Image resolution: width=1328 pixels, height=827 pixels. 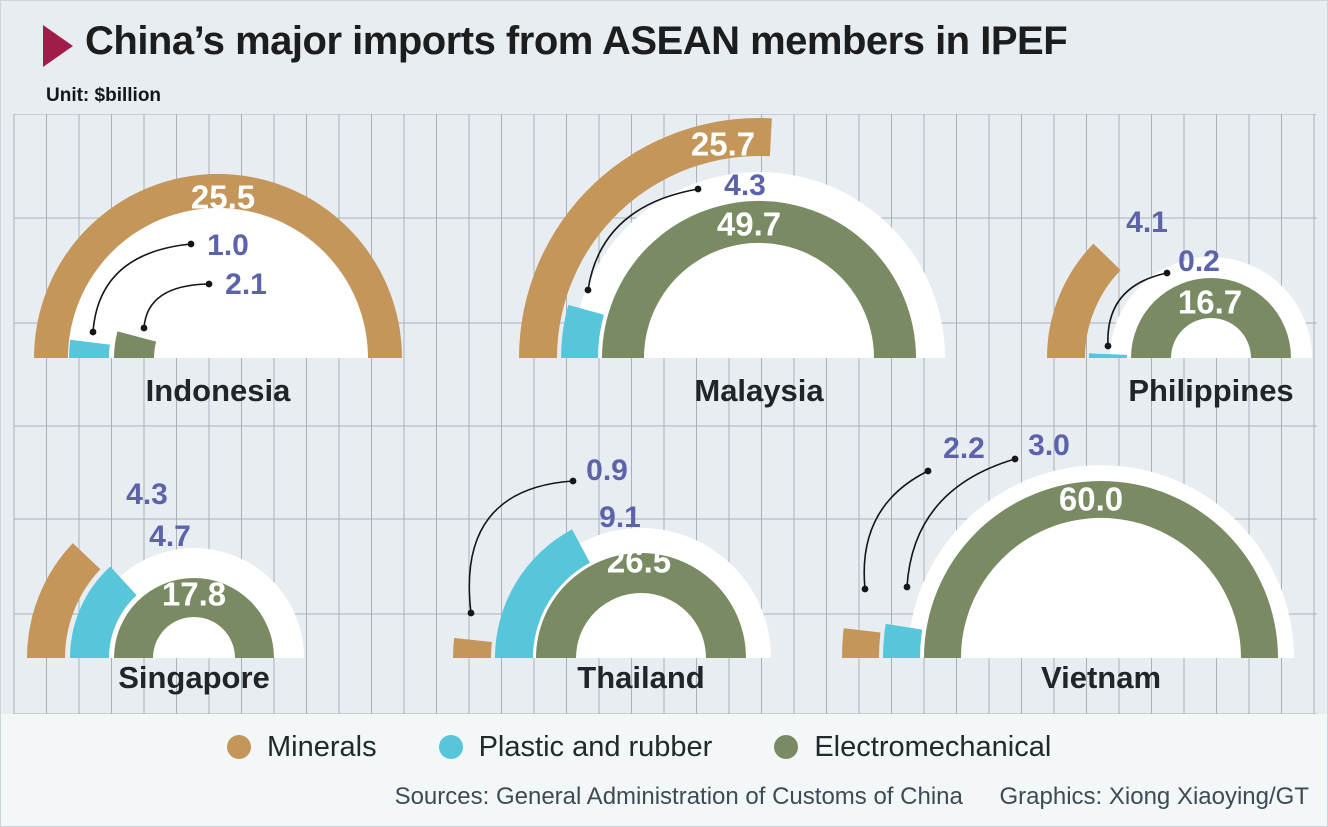 What do you see at coordinates (641, 605) in the screenshot?
I see `arc-thailand-electromechanical` at bounding box center [641, 605].